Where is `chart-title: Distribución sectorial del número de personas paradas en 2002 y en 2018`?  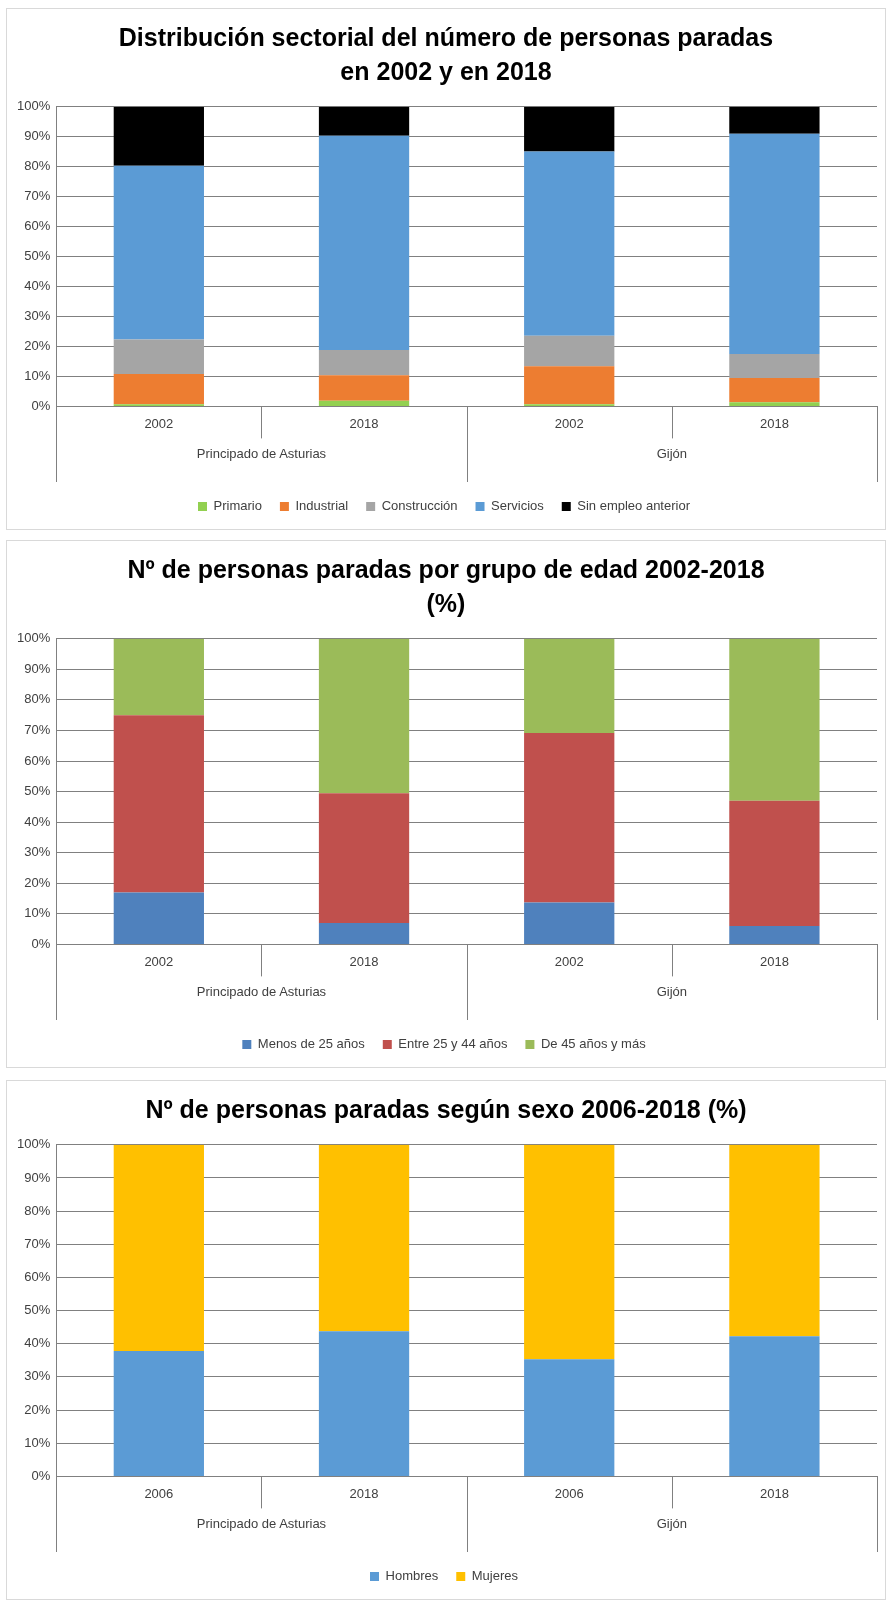 chart-title: Distribución sectorial del número de personas paradas en 2002 y en 2018 is located at coordinates (446, 54).